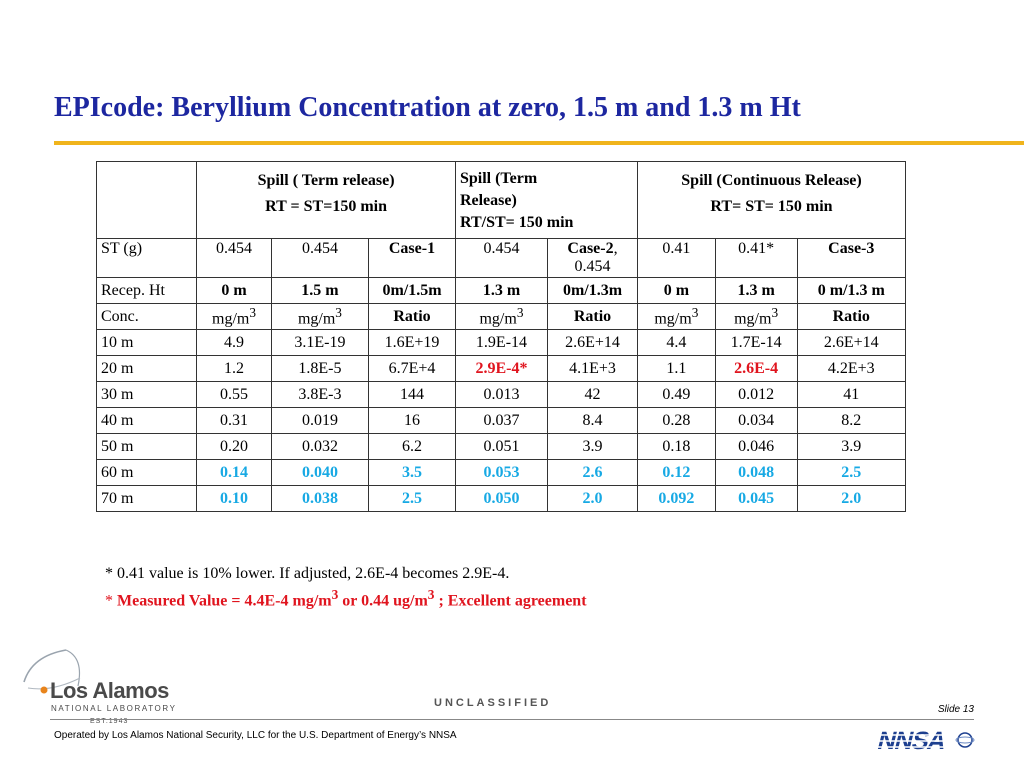 This screenshot has width=1024, height=768. I want to click on header-group2-line2: Release), so click(488, 200).